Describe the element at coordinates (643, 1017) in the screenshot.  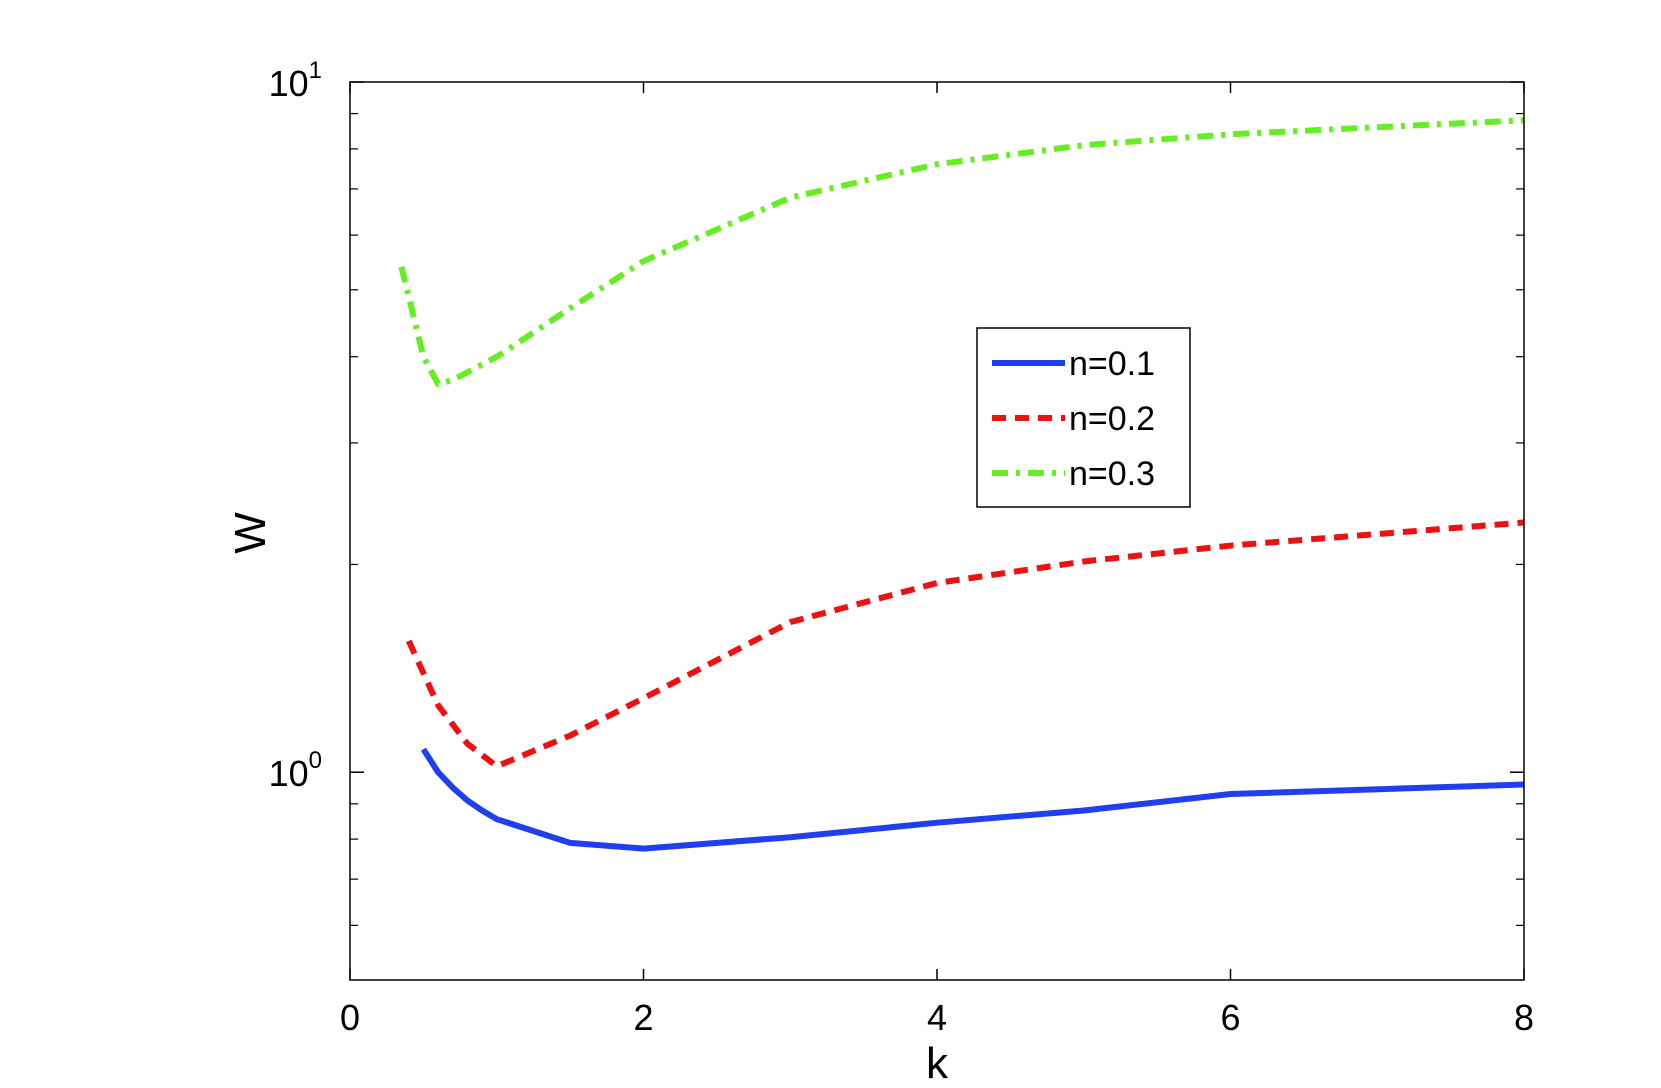
I see `x-tick-label: 2` at that location.